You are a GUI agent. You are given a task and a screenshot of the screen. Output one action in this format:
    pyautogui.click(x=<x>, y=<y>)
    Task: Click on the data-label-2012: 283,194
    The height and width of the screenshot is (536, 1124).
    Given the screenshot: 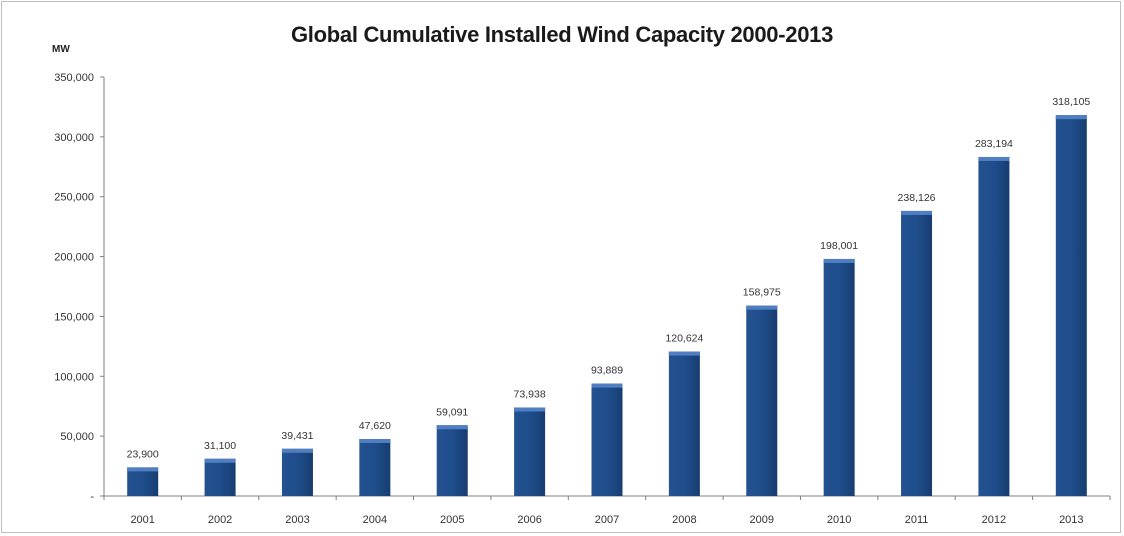 What is the action you would take?
    pyautogui.click(x=994, y=144)
    